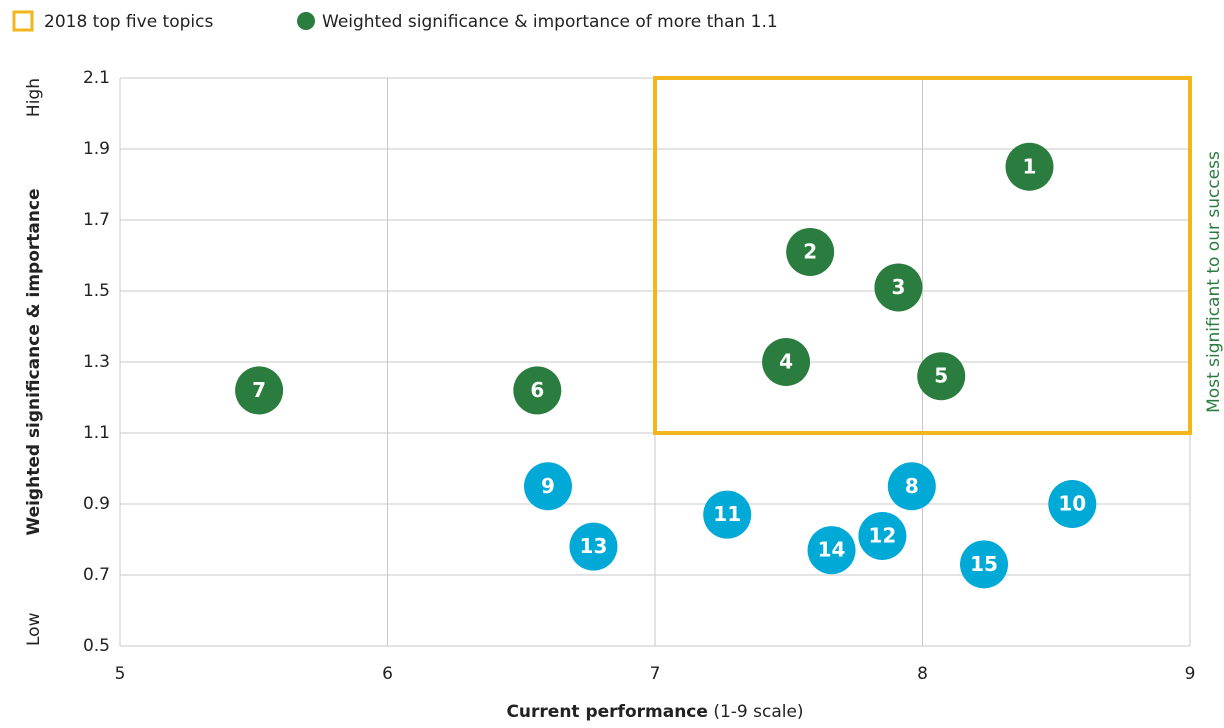  What do you see at coordinates (96, 78) in the screenshot?
I see `y-tick-label: 2.1` at bounding box center [96, 78].